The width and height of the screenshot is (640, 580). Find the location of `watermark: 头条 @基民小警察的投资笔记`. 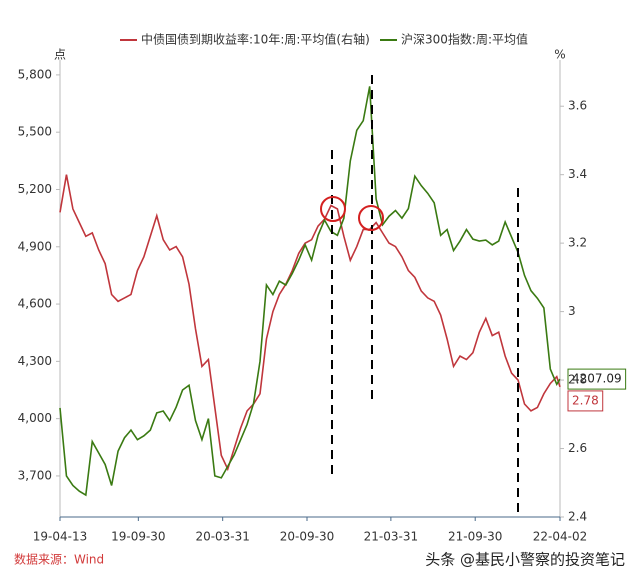

watermark: 头条 @基民小警察的投资笔记 is located at coordinates (525, 560).